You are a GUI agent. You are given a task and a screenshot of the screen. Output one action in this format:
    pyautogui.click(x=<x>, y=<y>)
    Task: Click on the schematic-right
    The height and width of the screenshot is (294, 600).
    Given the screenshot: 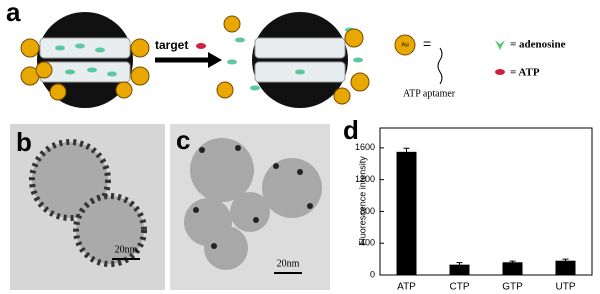 What is the action you would take?
    pyautogui.click(x=293, y=60)
    